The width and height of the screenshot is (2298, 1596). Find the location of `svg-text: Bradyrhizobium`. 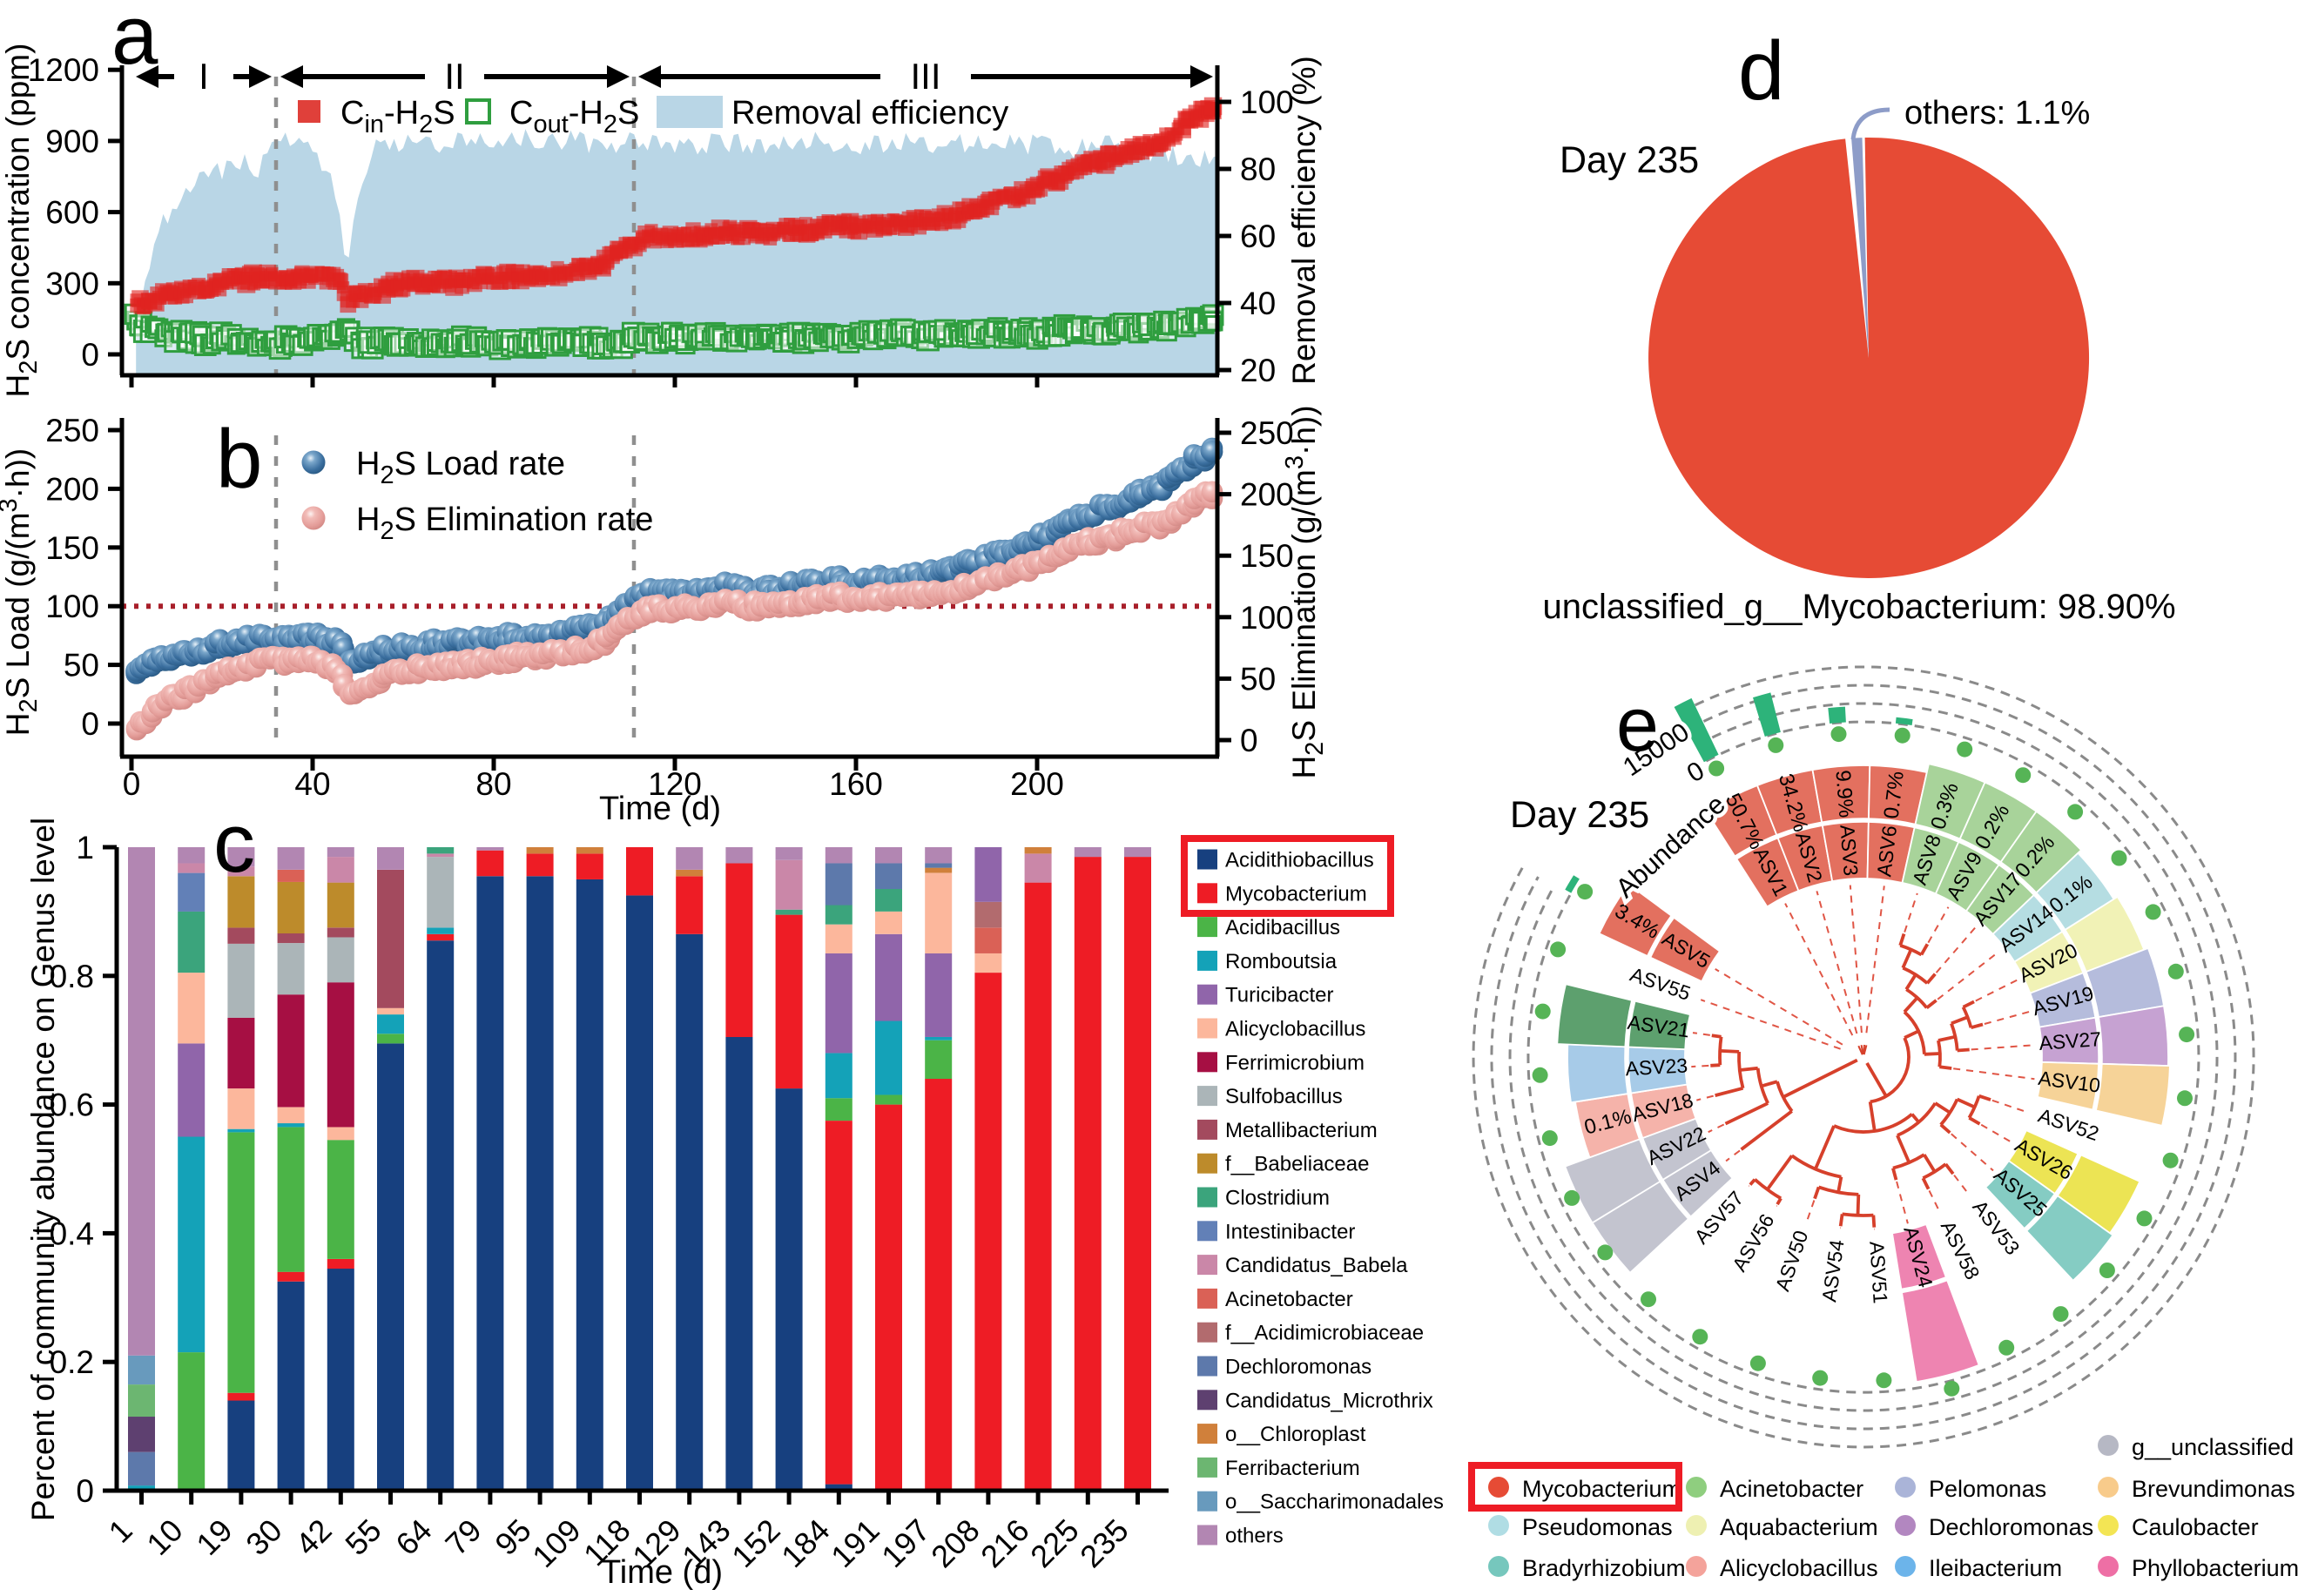

svg-text: Bradyrhizobium is located at coordinates (1604, 1568).